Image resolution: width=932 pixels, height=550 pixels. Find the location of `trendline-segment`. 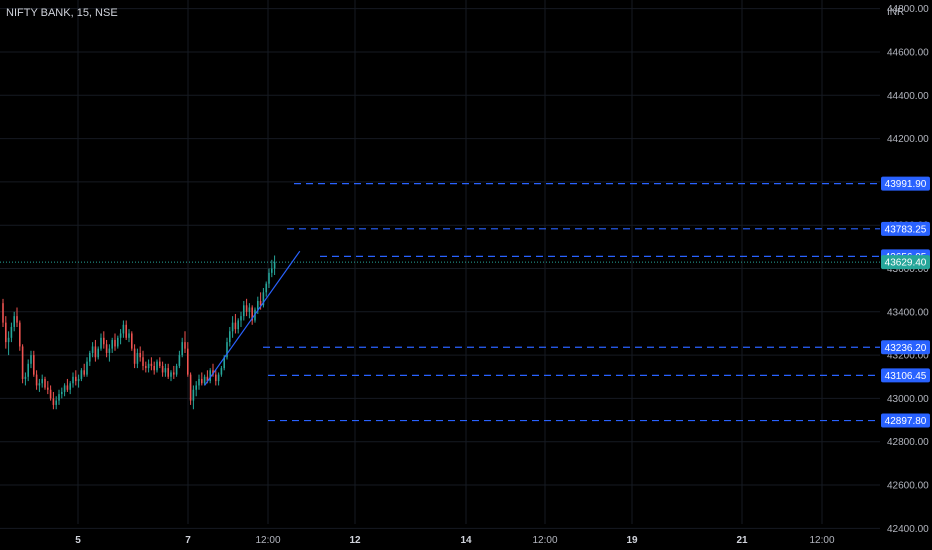

trendline-segment is located at coordinates (252, 318).